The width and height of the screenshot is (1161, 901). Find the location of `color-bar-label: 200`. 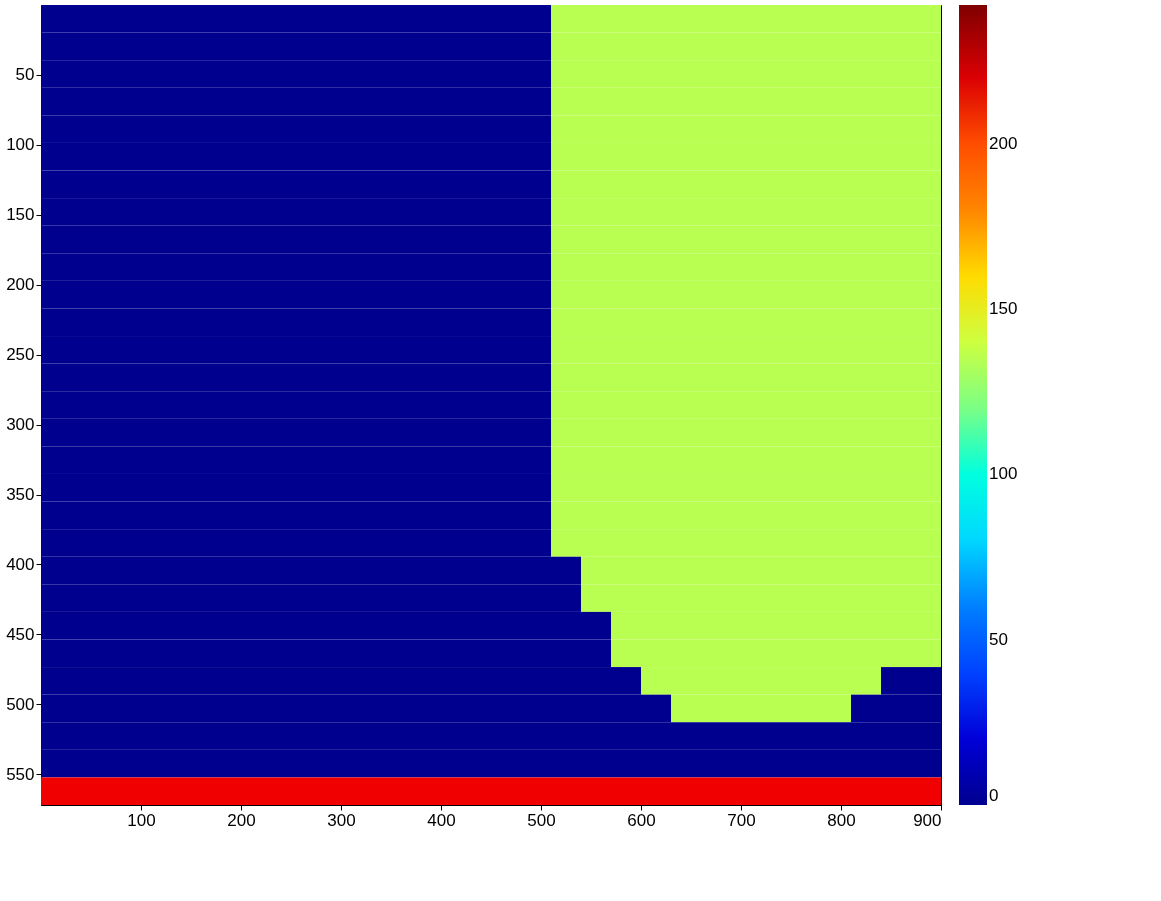

color-bar-label: 200 is located at coordinates (1003, 143).